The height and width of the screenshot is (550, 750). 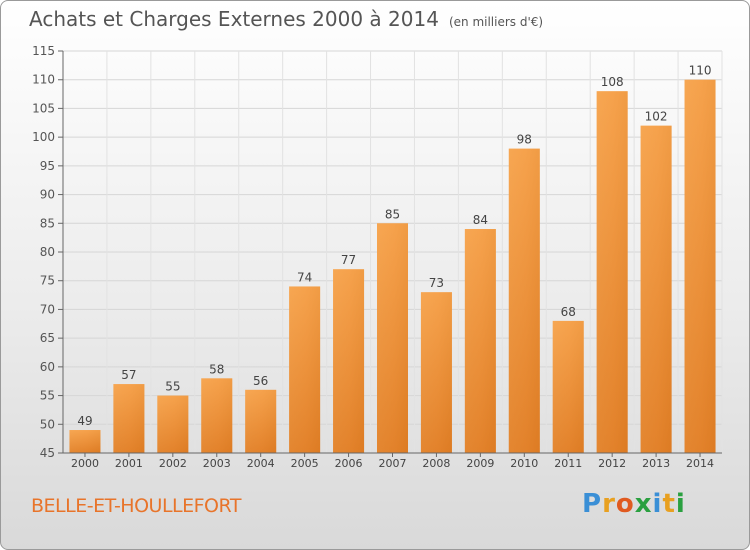 What do you see at coordinates (43, 51) in the screenshot?
I see `y-tick-label: 115` at bounding box center [43, 51].